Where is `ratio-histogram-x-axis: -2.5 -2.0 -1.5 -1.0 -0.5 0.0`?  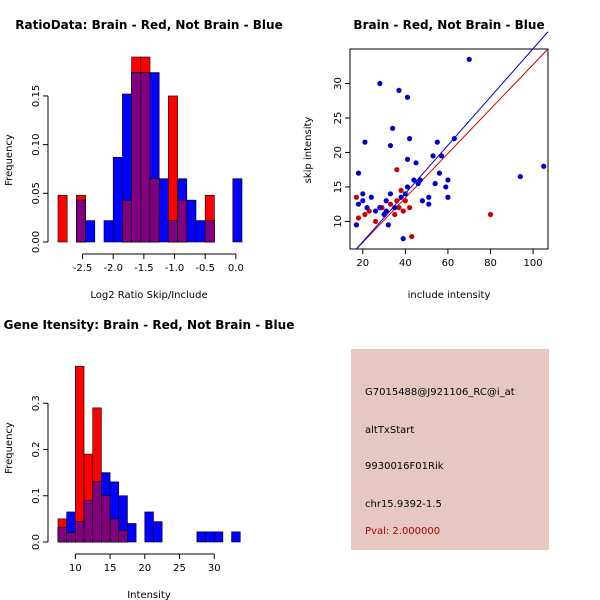
ratio-histogram-x-axis: -2.5 -2.0 -1.5 -1.0 -0.5 0.0 is located at coordinates (158, 263).